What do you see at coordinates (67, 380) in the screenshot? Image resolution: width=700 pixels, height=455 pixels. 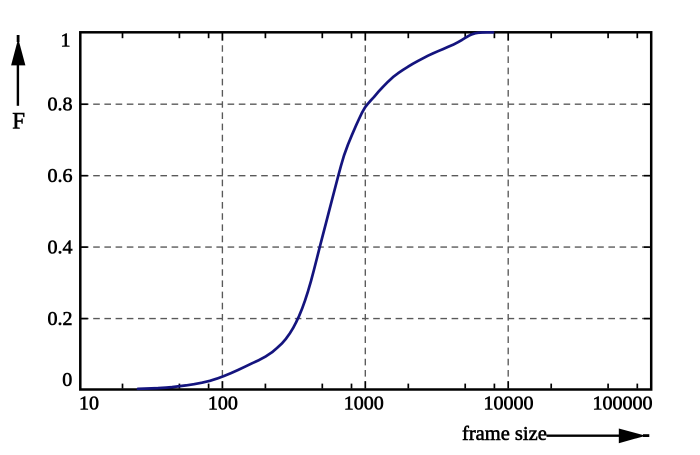 I see `svg-text: 0` at bounding box center [67, 380].